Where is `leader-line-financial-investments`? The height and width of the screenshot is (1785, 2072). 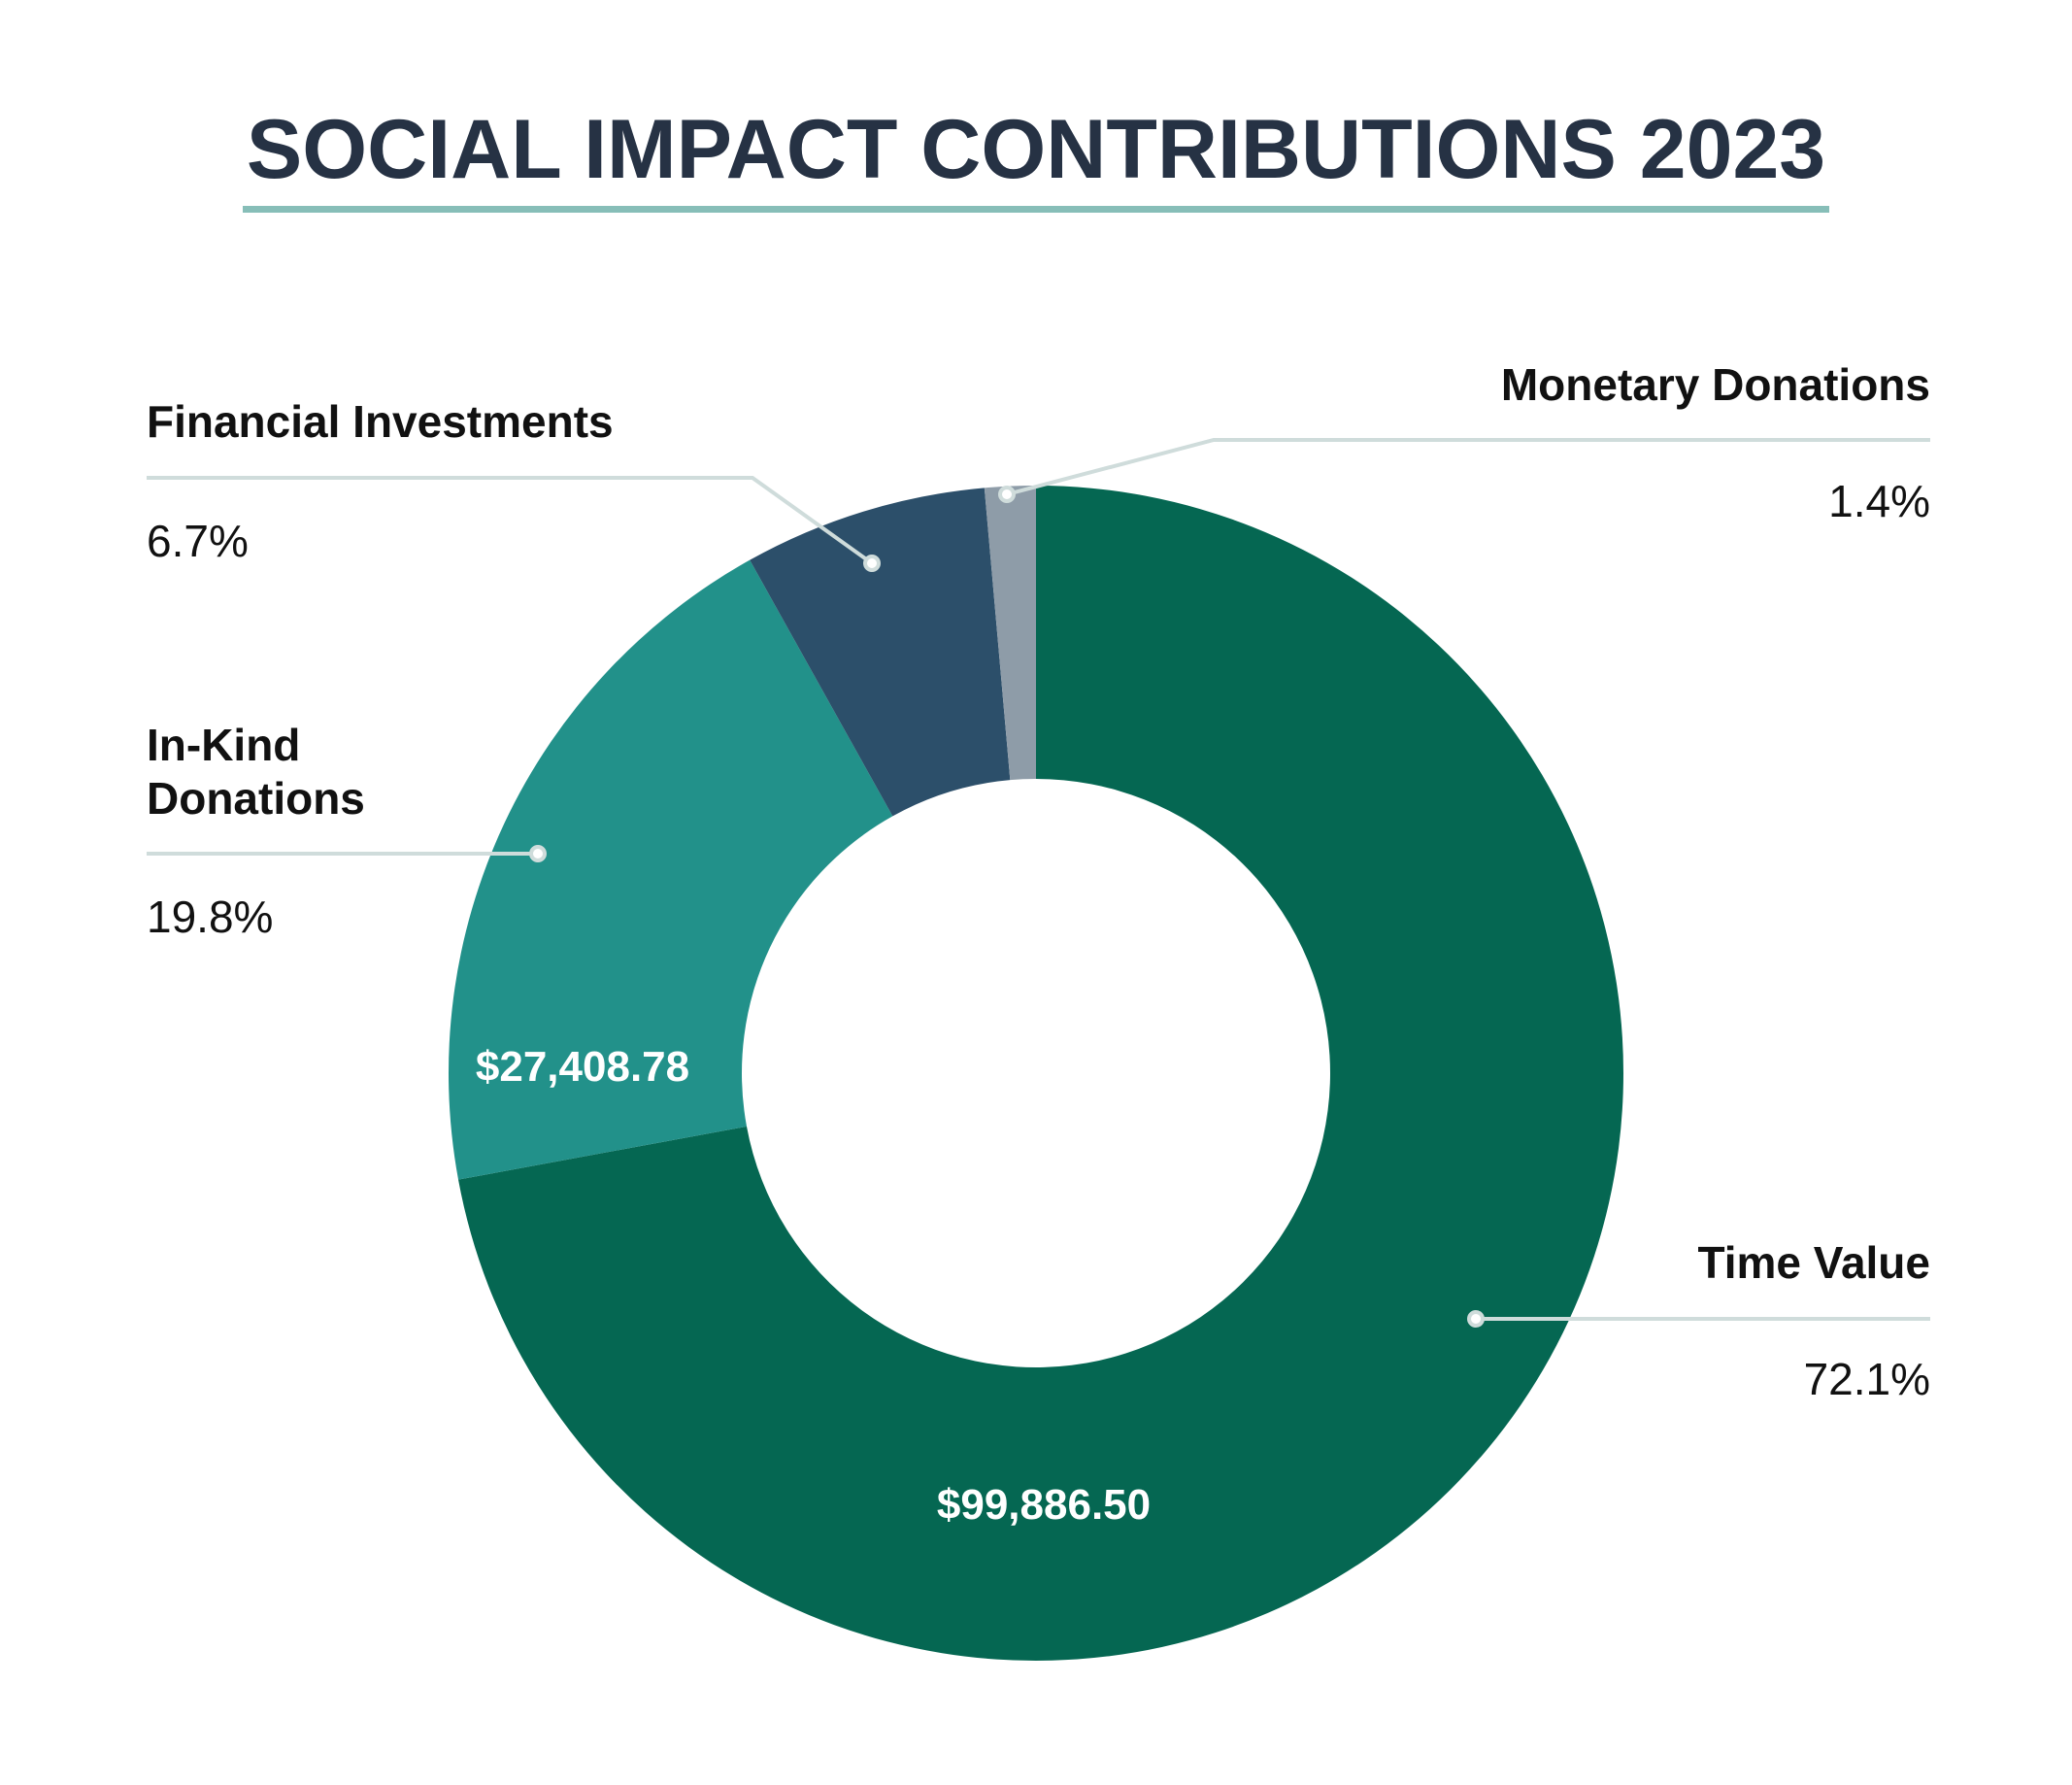 leader-line-financial-investments is located at coordinates (510, 520).